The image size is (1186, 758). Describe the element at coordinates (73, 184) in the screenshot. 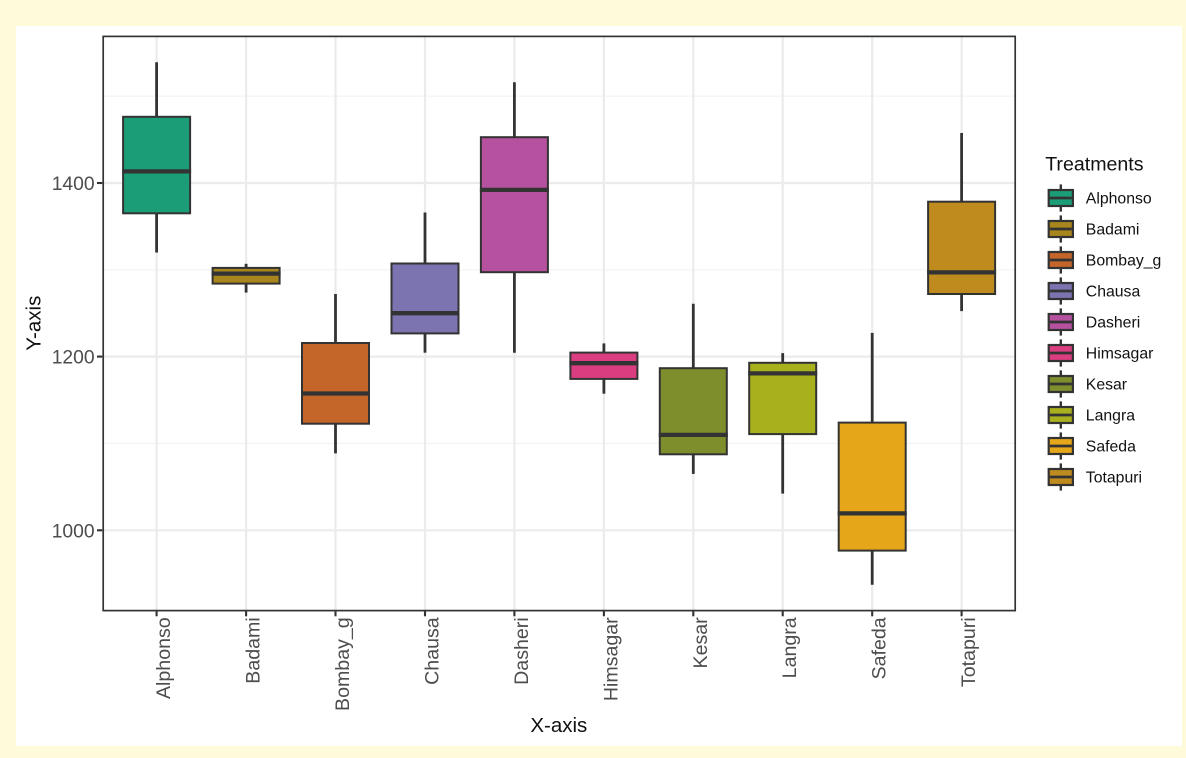

I see `svg-text: 1400` at that location.